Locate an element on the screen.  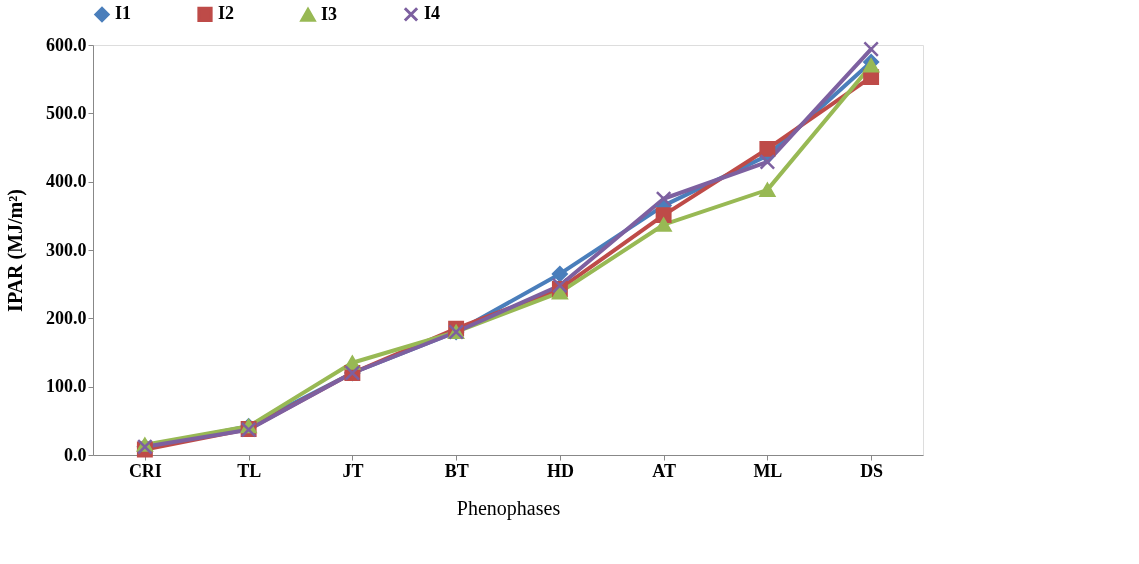
x-tick-label: AT is located at coordinates (664, 470).